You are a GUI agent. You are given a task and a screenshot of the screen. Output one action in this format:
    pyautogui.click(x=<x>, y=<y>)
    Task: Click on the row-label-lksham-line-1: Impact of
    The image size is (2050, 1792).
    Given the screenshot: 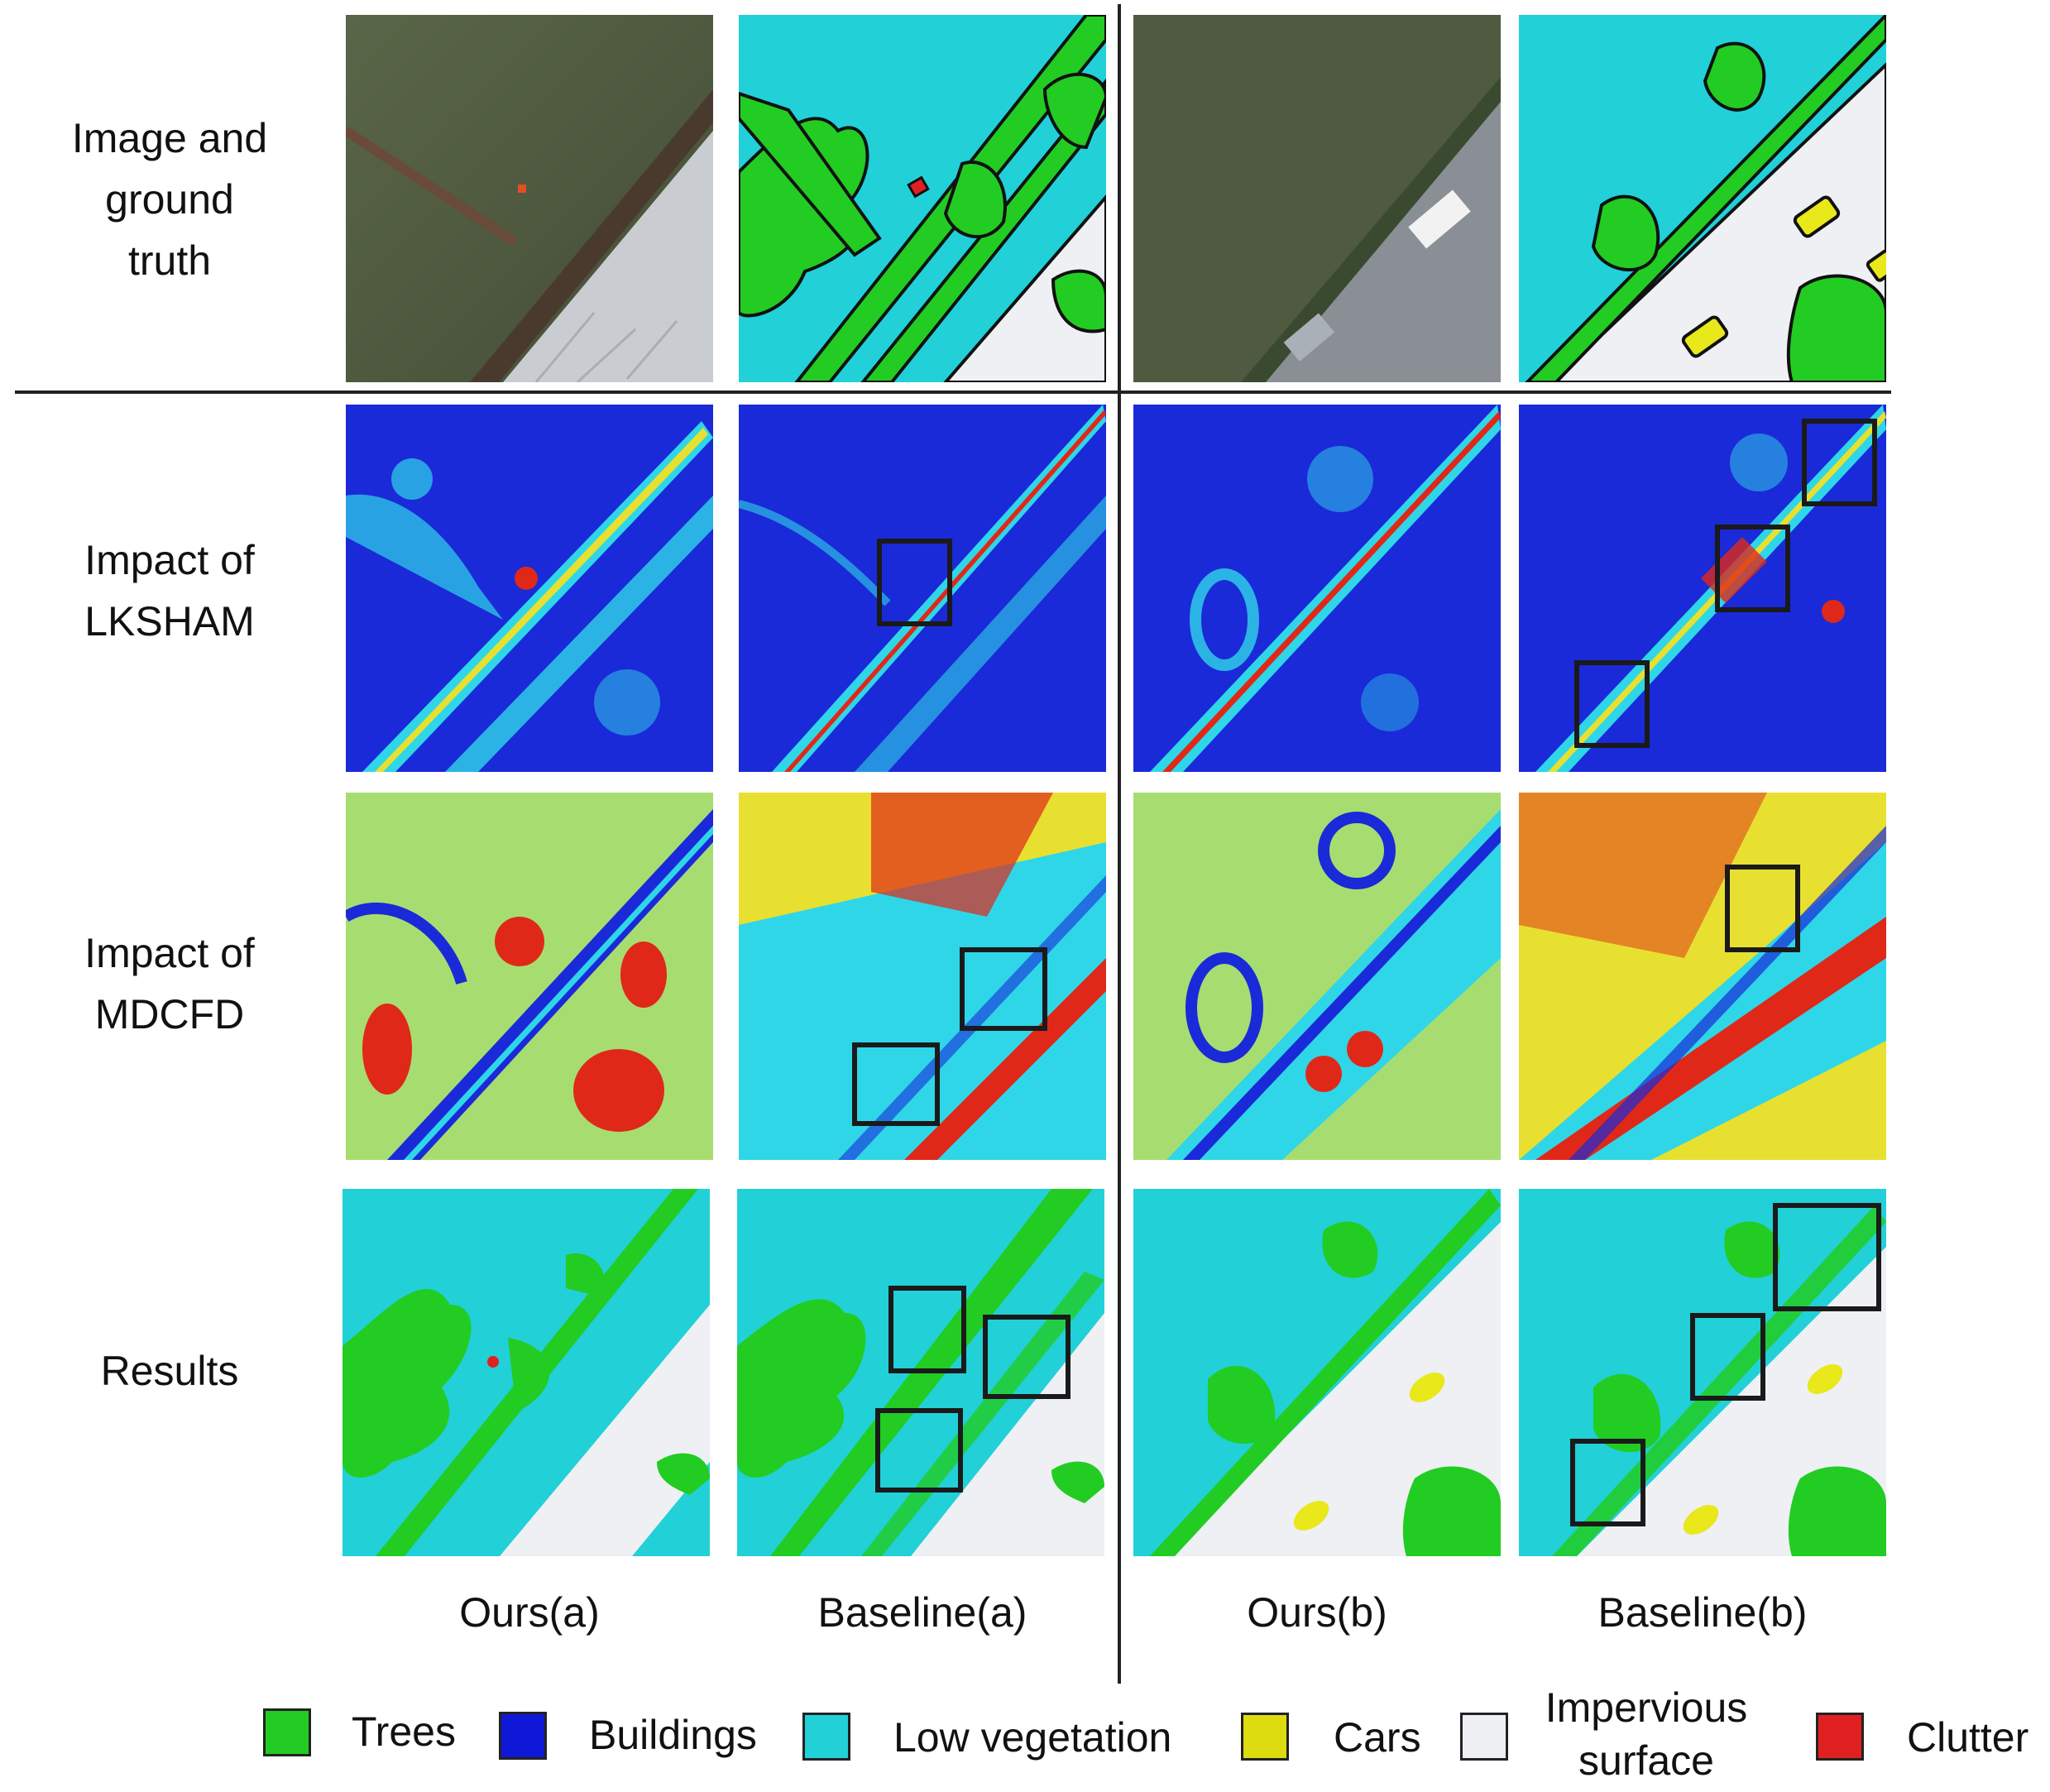 What is the action you would take?
    pyautogui.click(x=169, y=560)
    